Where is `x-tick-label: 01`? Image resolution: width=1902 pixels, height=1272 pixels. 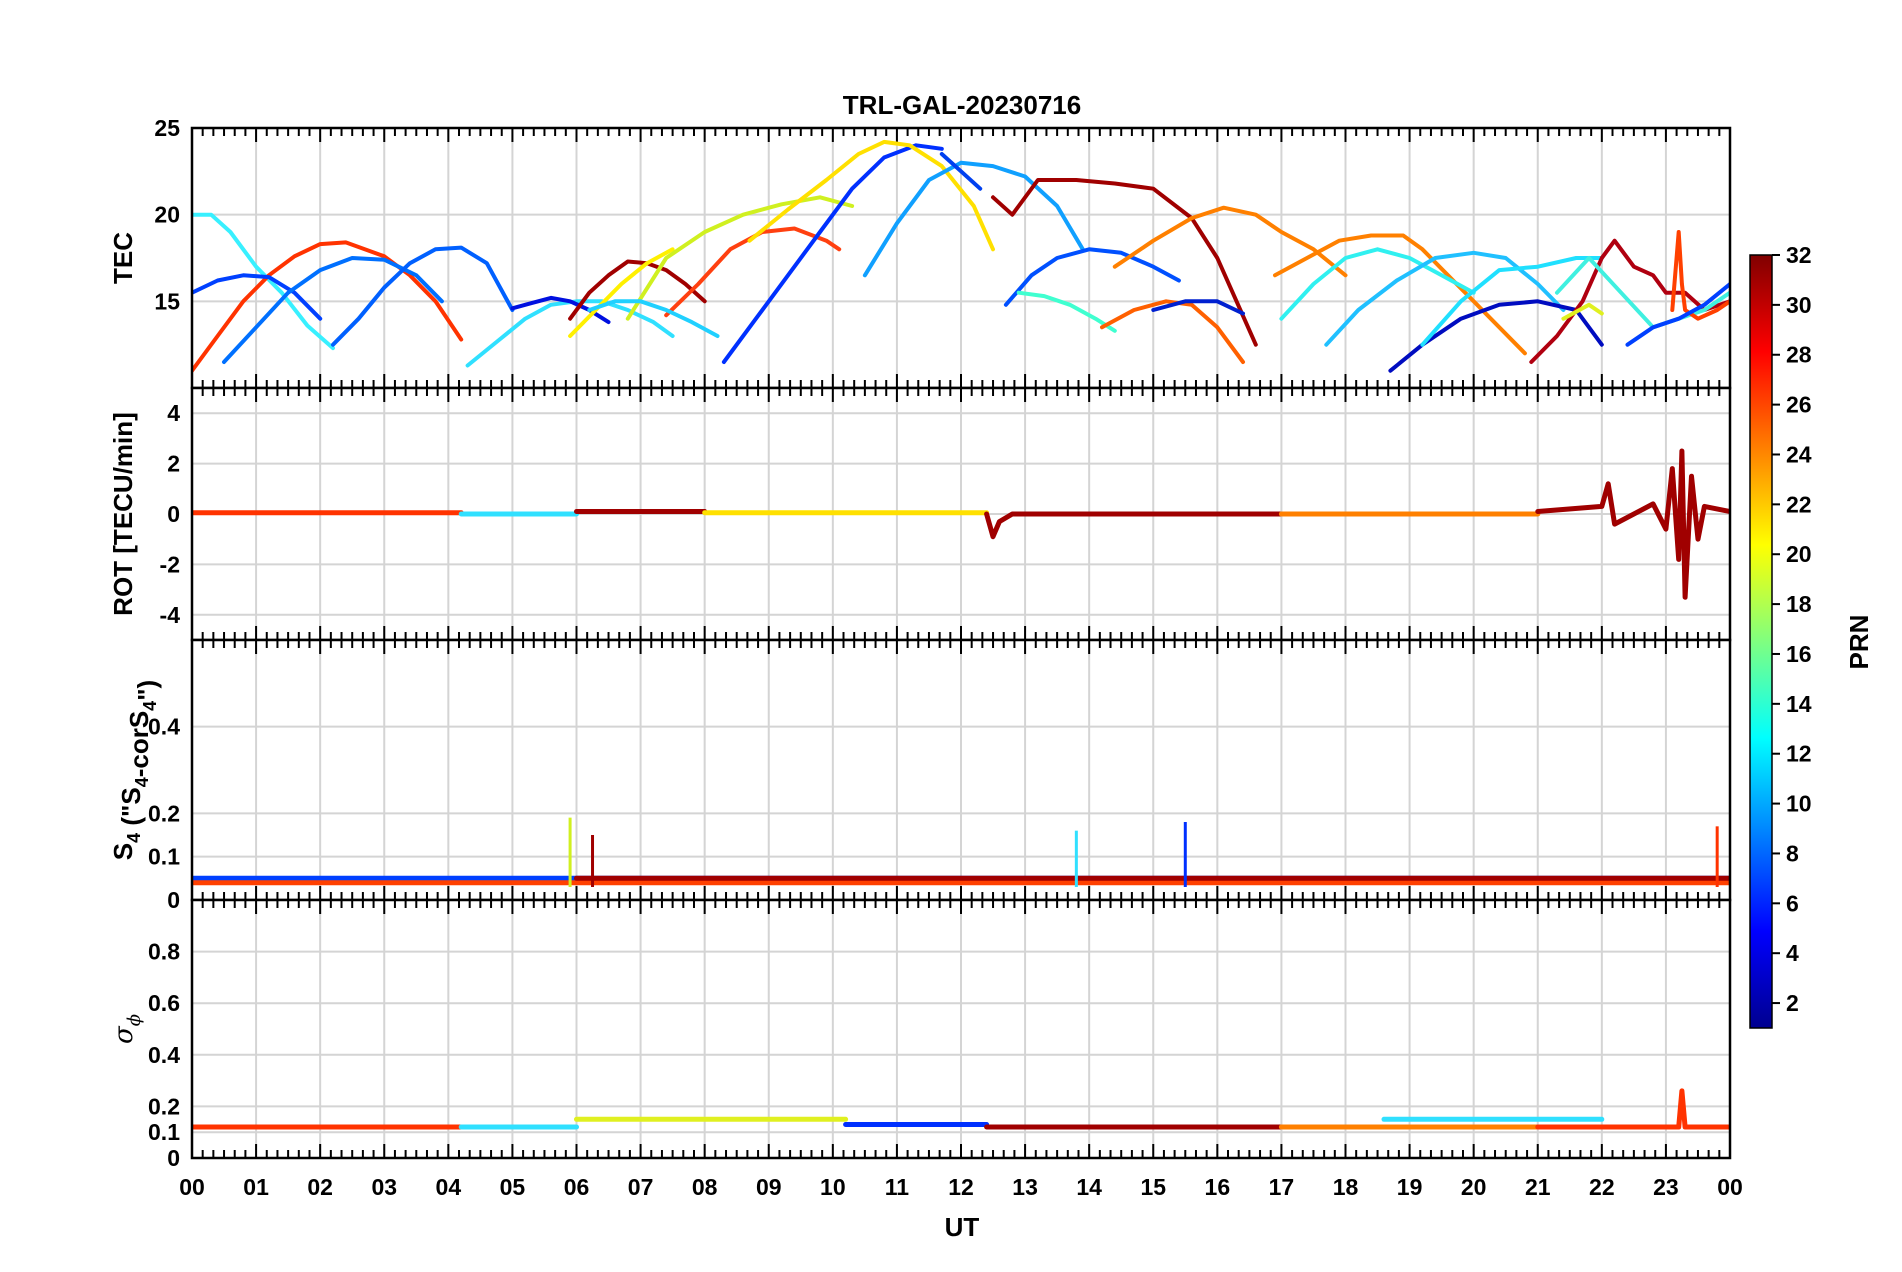 x-tick-label: 01 is located at coordinates (256, 1187).